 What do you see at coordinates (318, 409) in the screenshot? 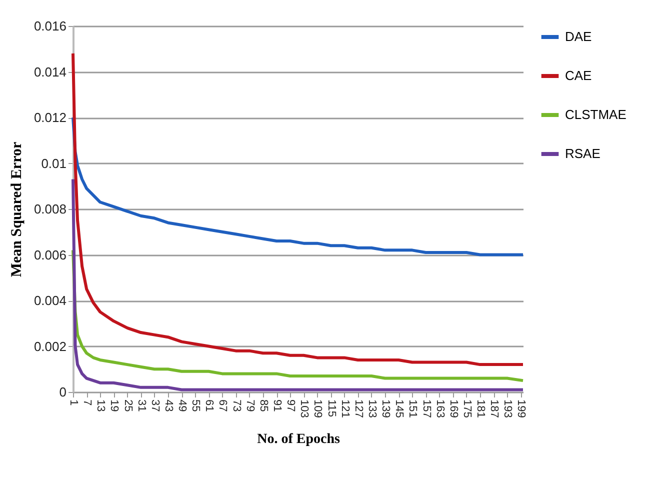
I see `x-tick-label: 109` at bounding box center [318, 409].